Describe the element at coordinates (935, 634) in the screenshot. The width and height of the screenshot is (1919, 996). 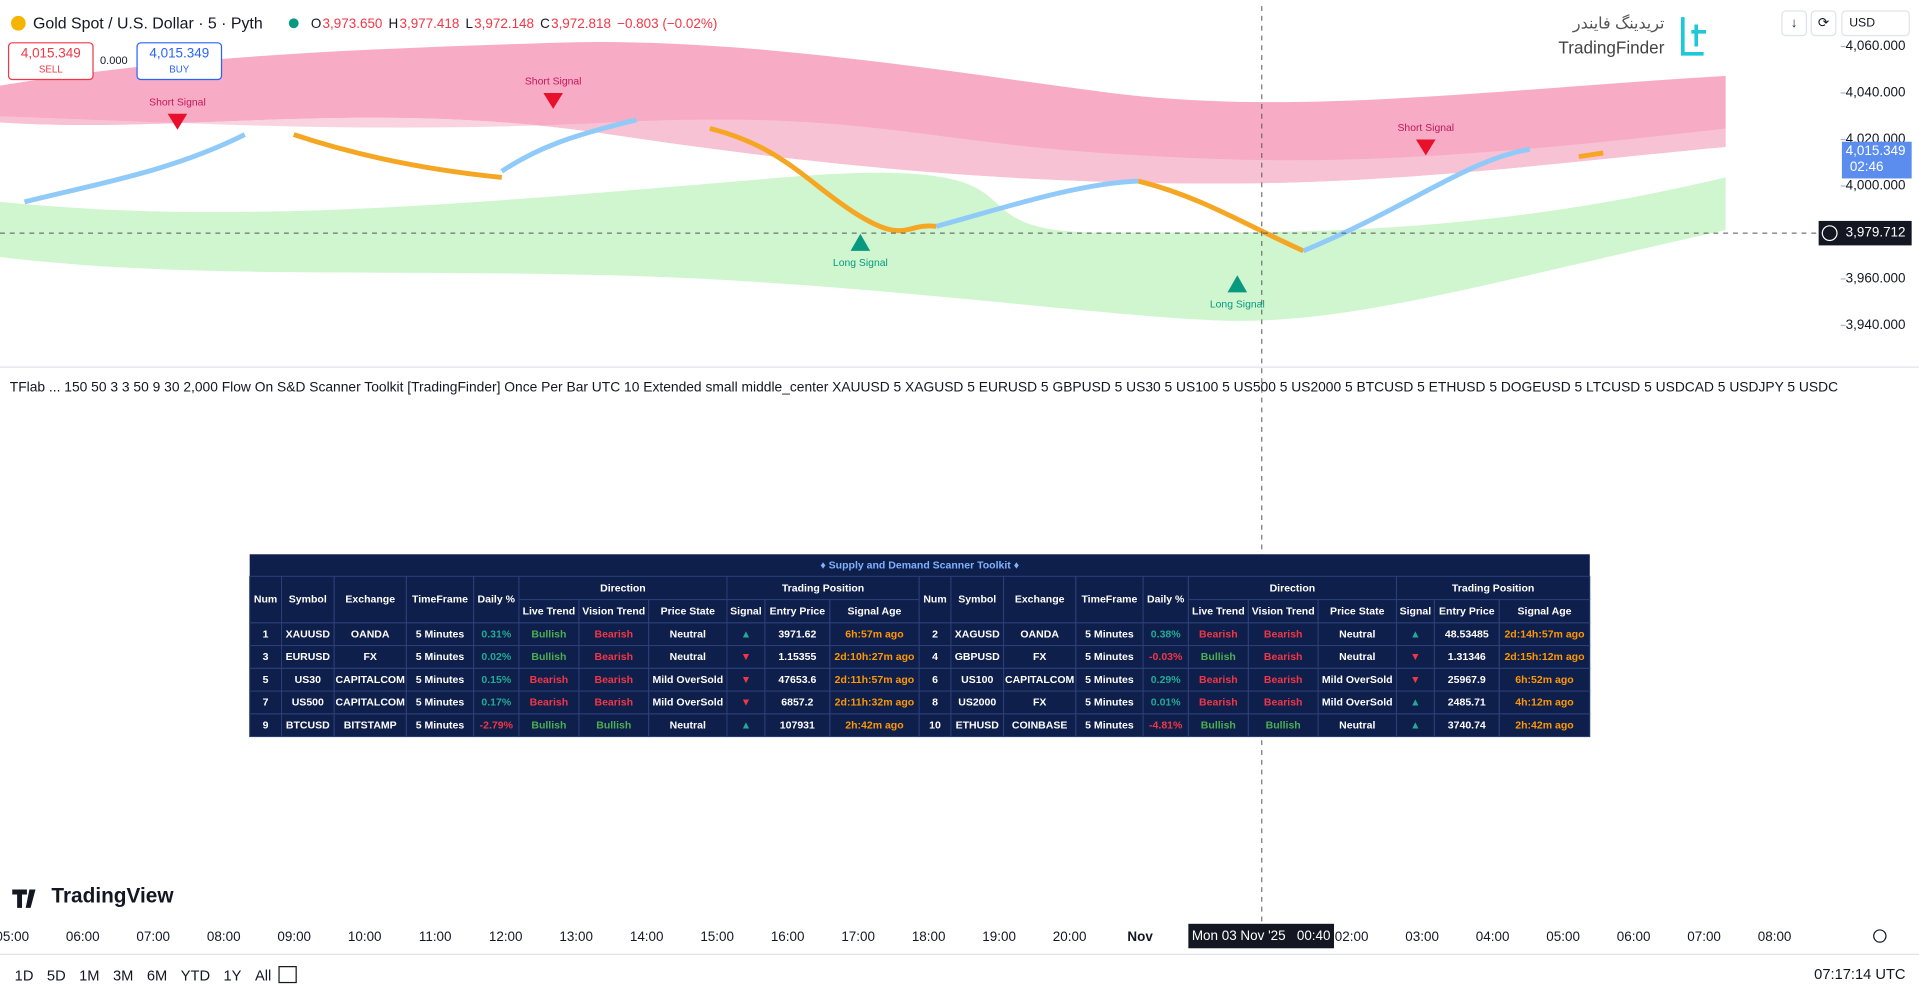
I see `table-cell-text: 2` at that location.